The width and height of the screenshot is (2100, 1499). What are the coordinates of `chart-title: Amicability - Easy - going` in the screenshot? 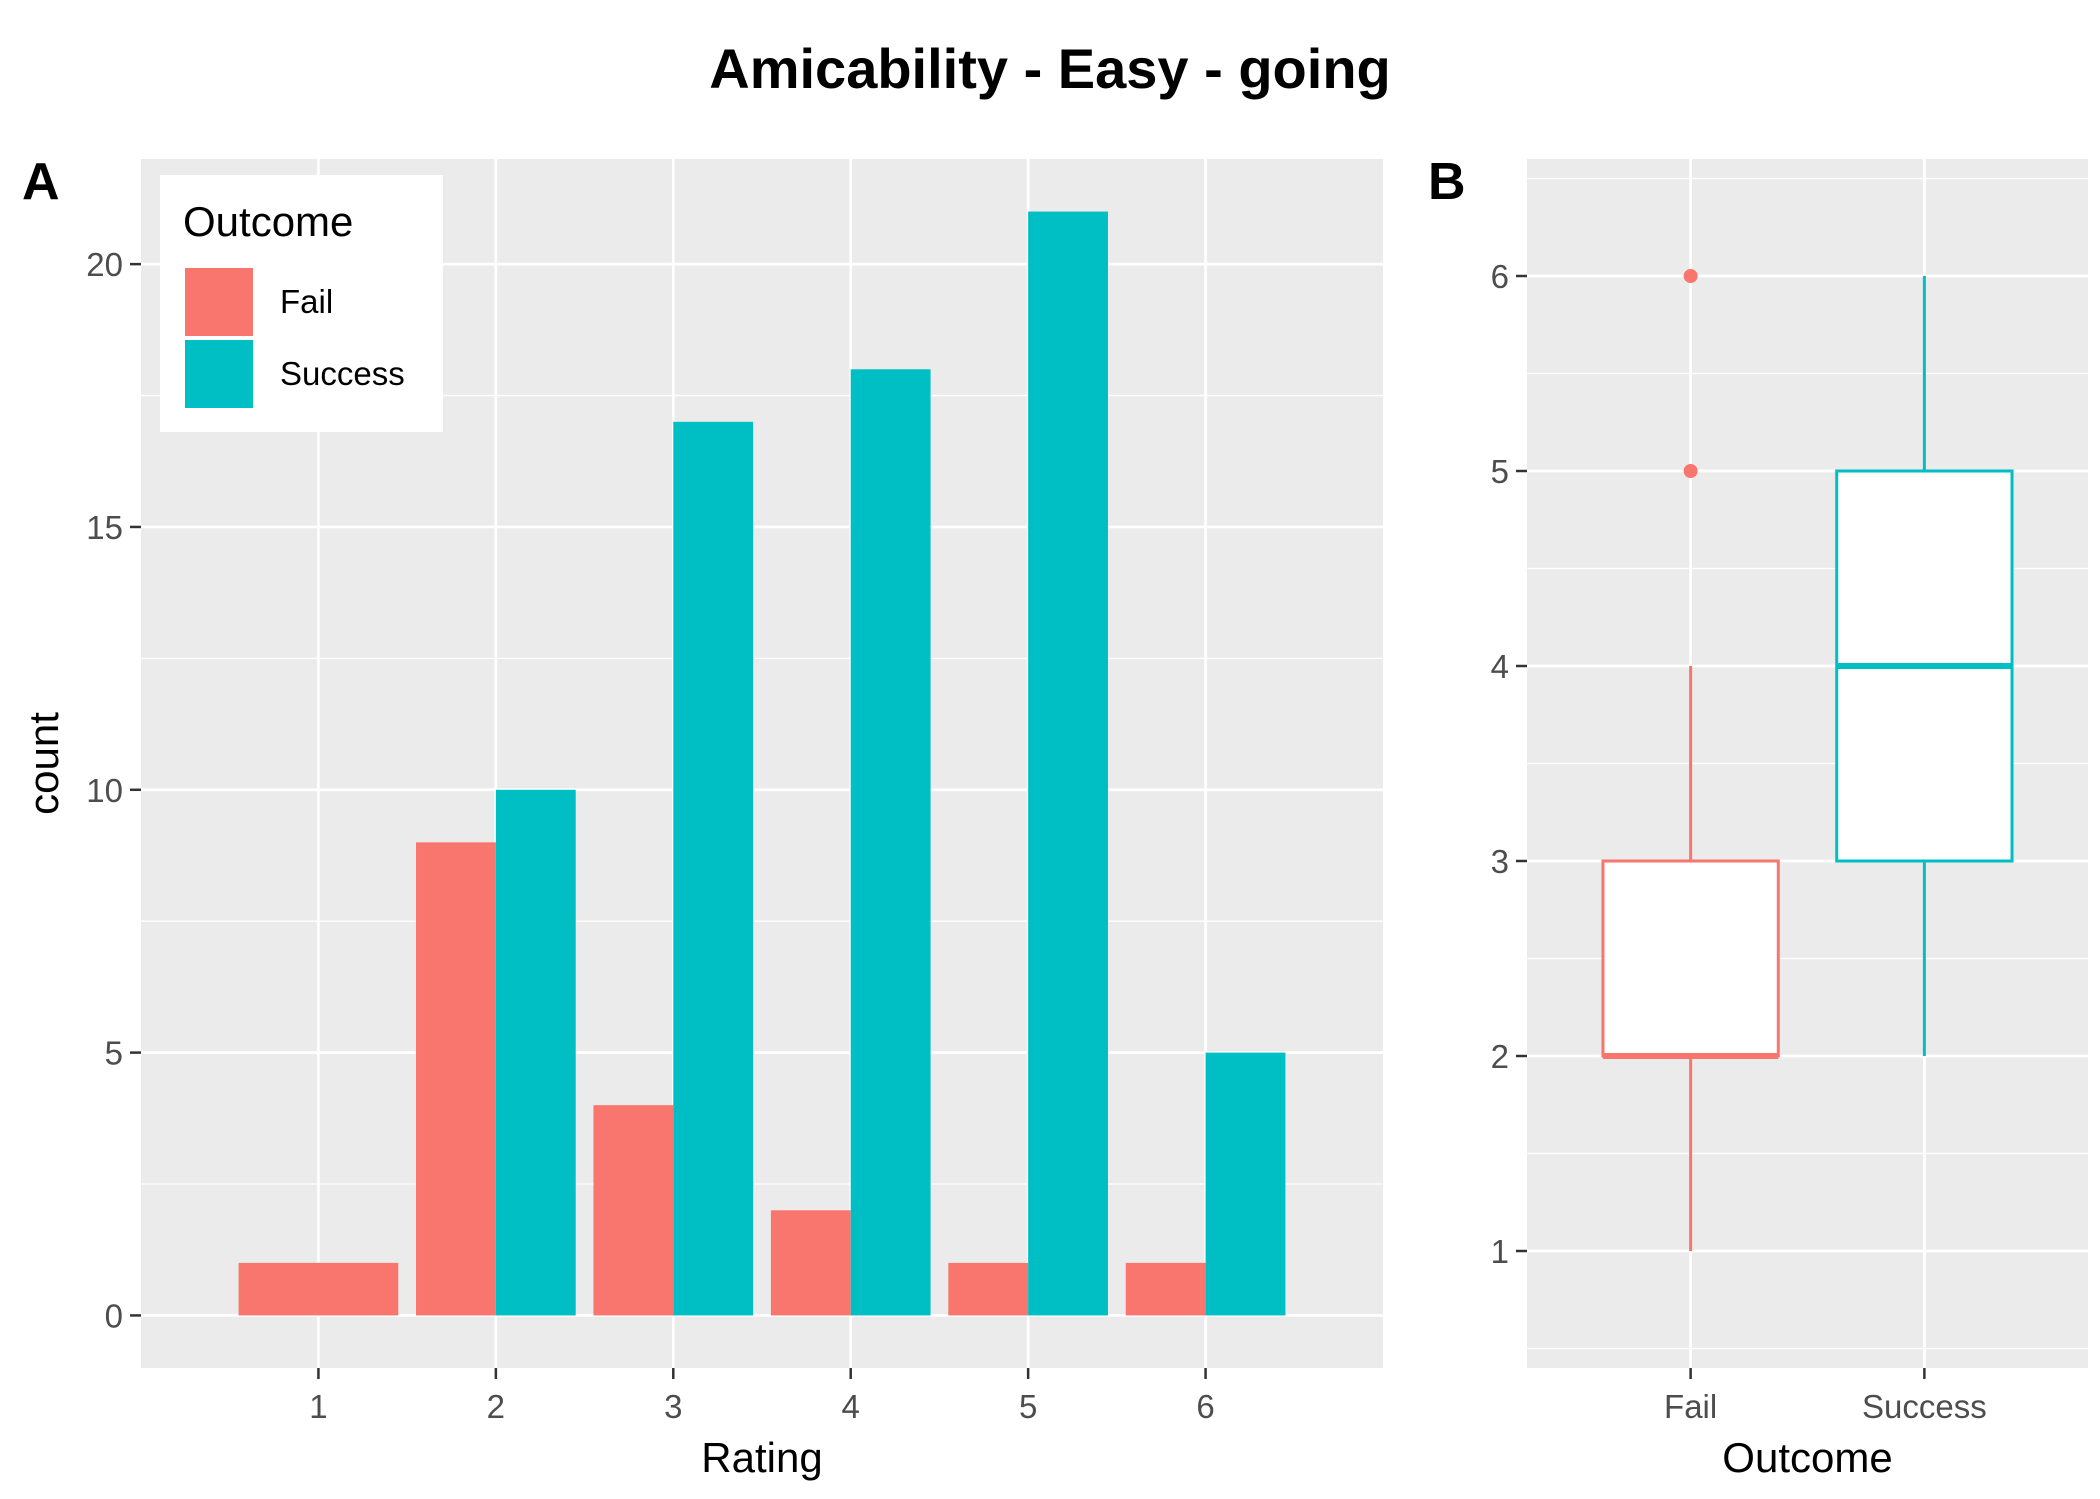 It's located at (1050, 68).